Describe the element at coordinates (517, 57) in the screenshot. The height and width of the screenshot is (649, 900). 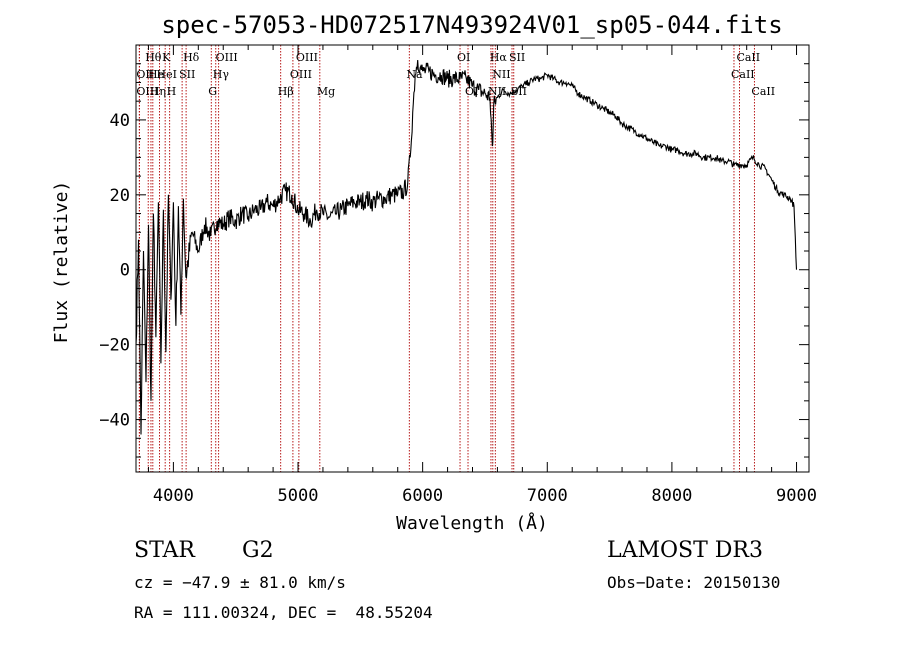
I see `line-label-21: SII` at that location.